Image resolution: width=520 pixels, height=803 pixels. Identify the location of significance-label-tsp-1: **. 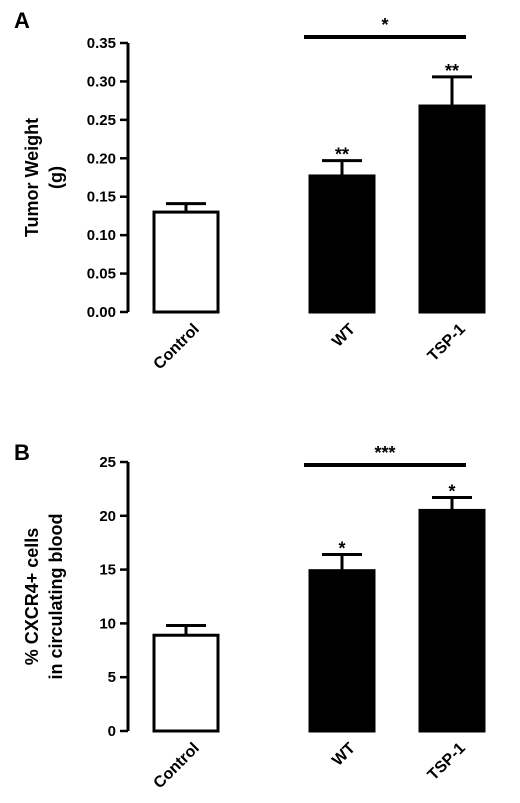
(452, 71).